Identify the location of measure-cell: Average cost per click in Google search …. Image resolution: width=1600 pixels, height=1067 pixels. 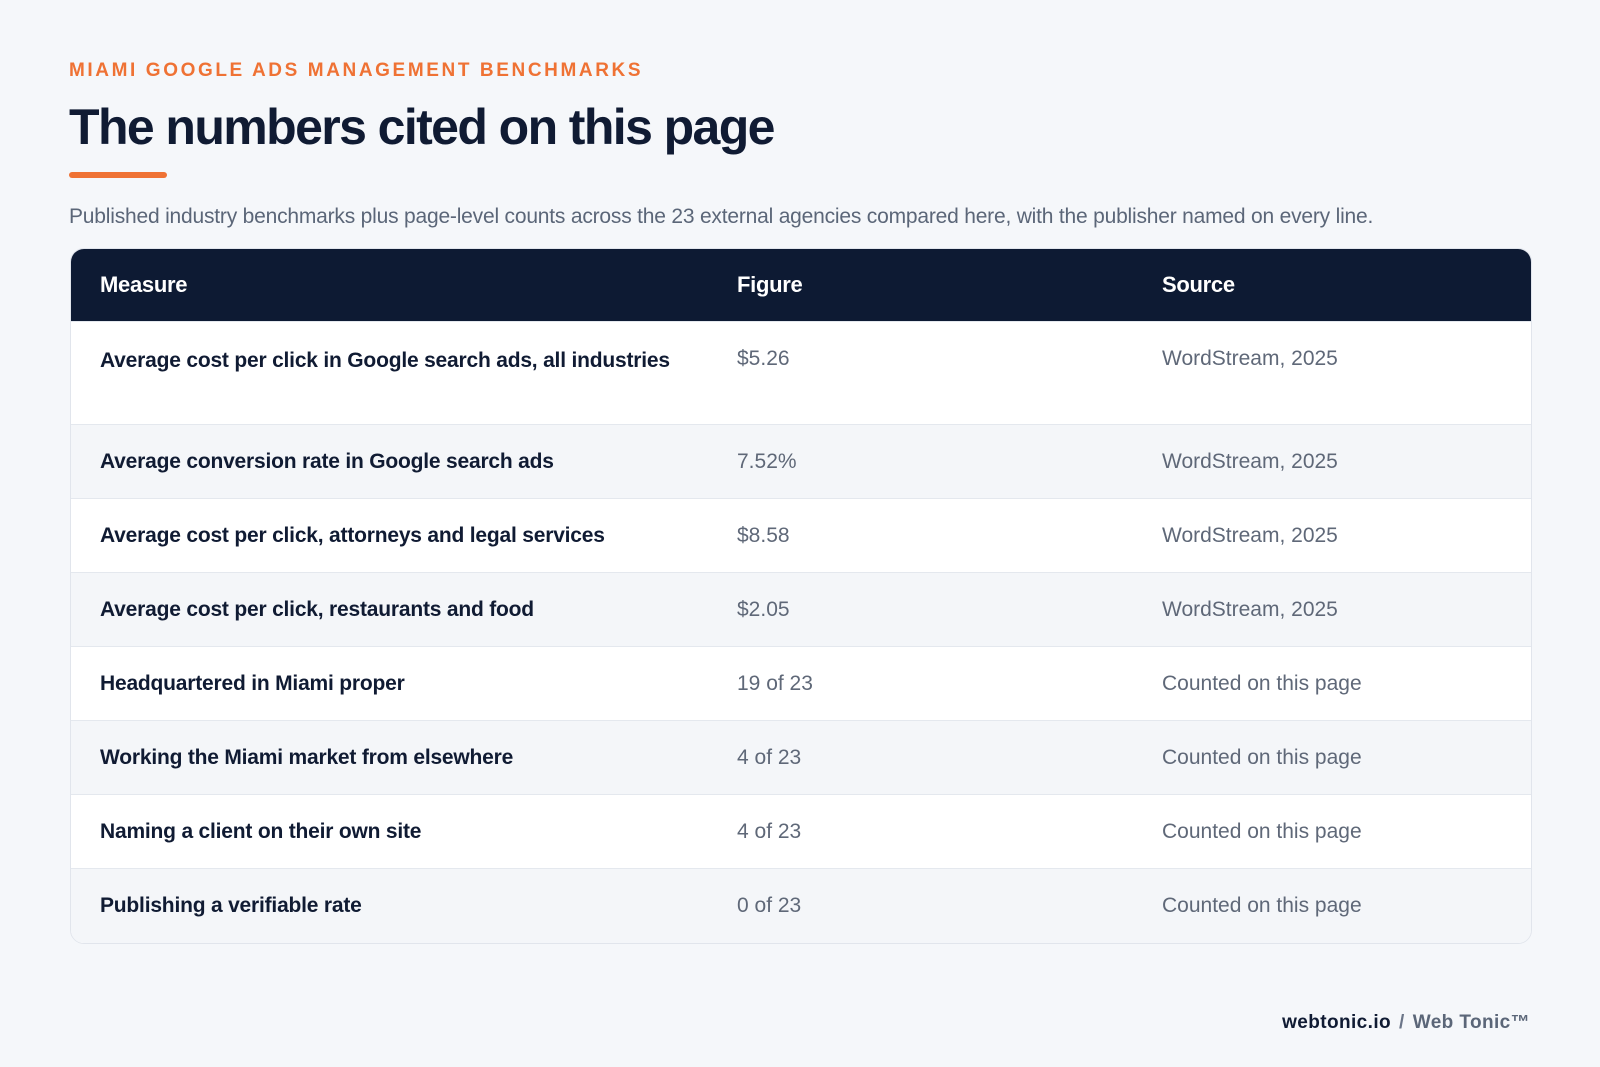
(389, 373).